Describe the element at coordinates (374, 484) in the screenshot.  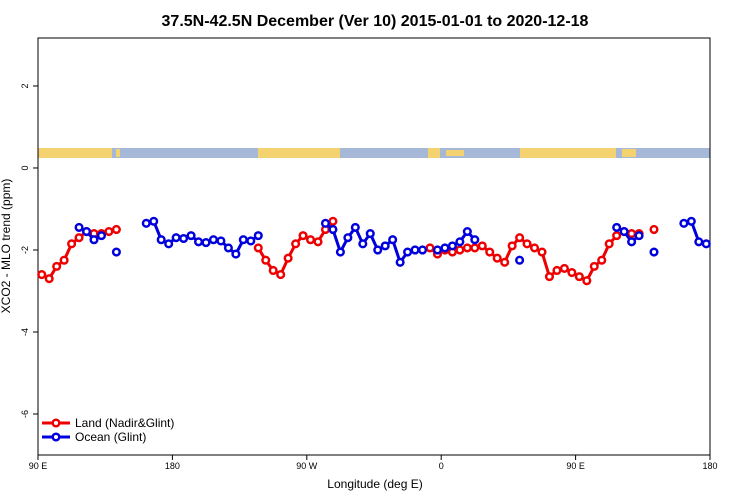
I see `x-axis-label: Longitude (deg E)` at that location.